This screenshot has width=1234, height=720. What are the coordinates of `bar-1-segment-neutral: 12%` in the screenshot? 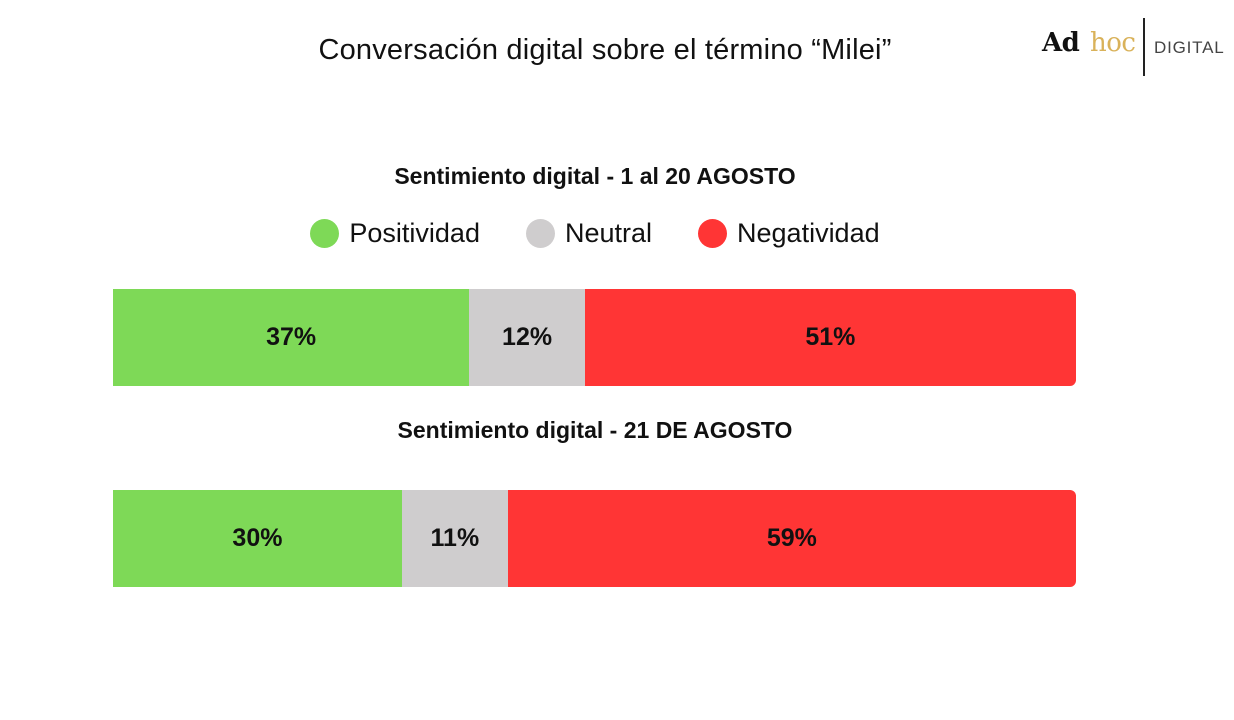 It's located at (527, 337).